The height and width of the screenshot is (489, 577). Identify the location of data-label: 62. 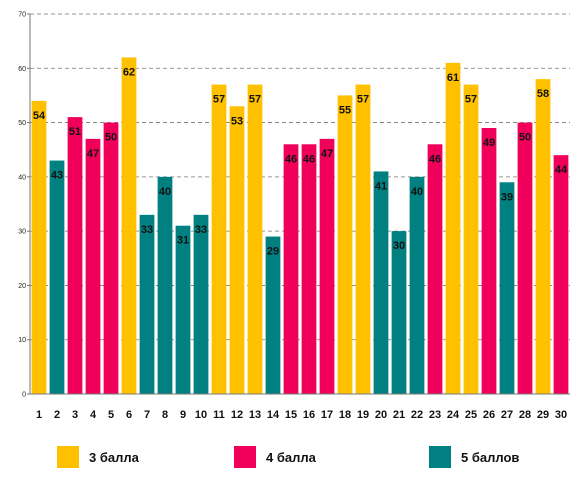
(129, 72).